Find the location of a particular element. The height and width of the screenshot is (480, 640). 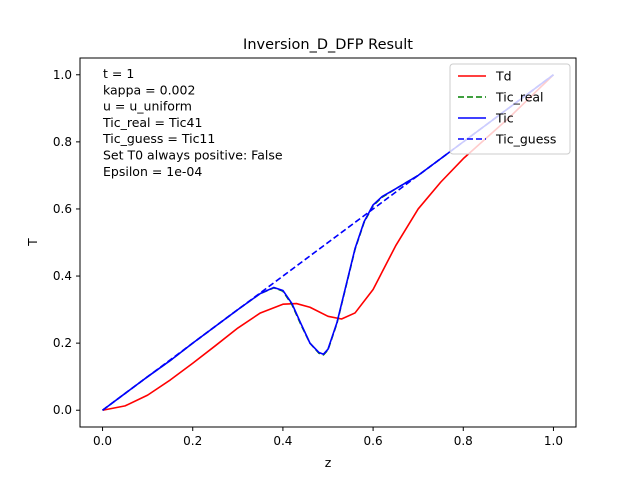

annotation-line: t = 1 is located at coordinates (118, 73).